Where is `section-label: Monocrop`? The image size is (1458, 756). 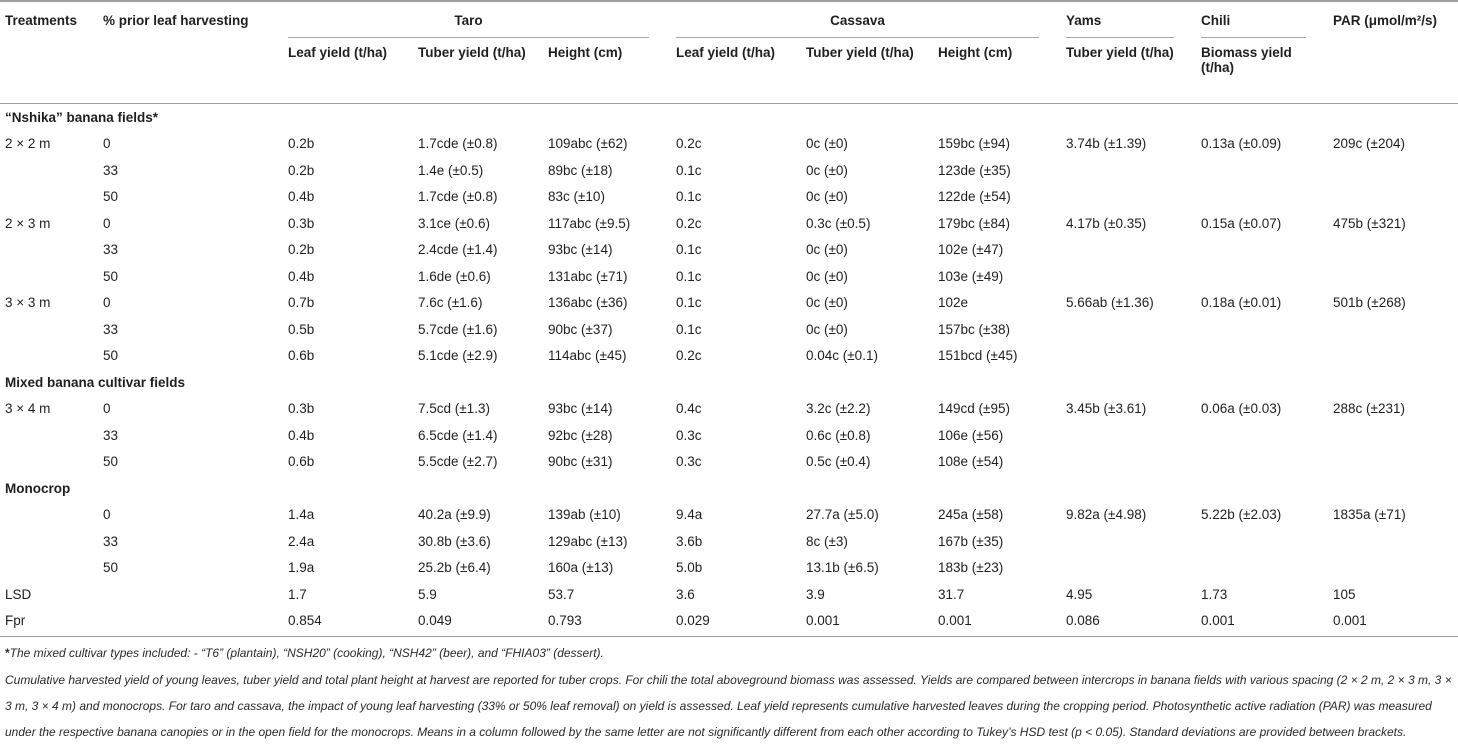 section-label: Monocrop is located at coordinates (38, 488).